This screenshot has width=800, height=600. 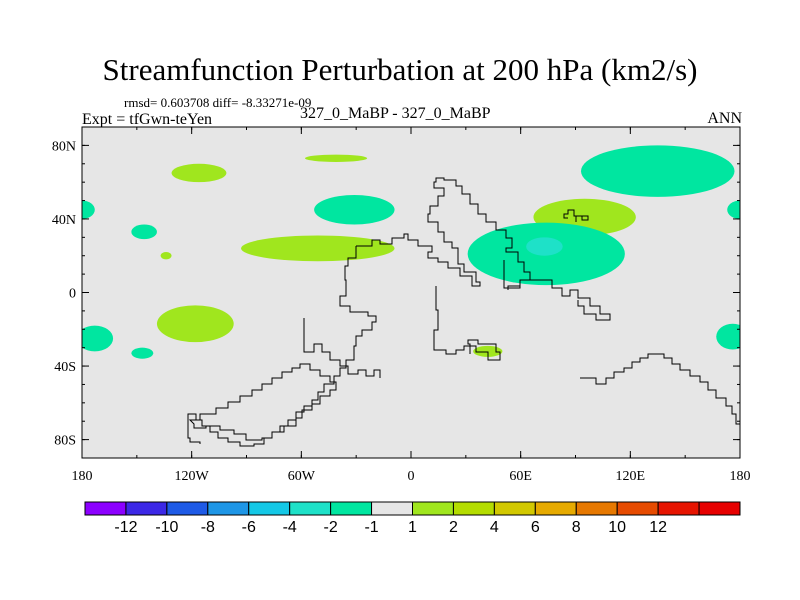 What do you see at coordinates (336, 158) in the screenshot?
I see `anomaly-north-atlantic-positive` at bounding box center [336, 158].